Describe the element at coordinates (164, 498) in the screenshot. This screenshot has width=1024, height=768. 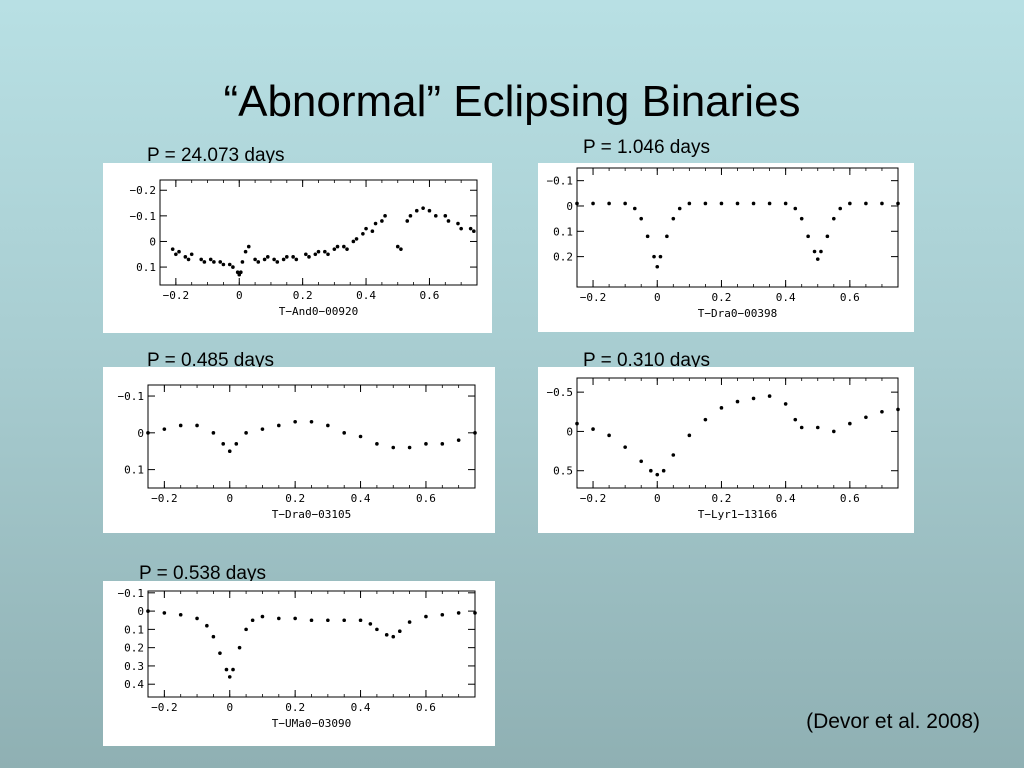
I see `x-tick-label: −0.2` at that location.